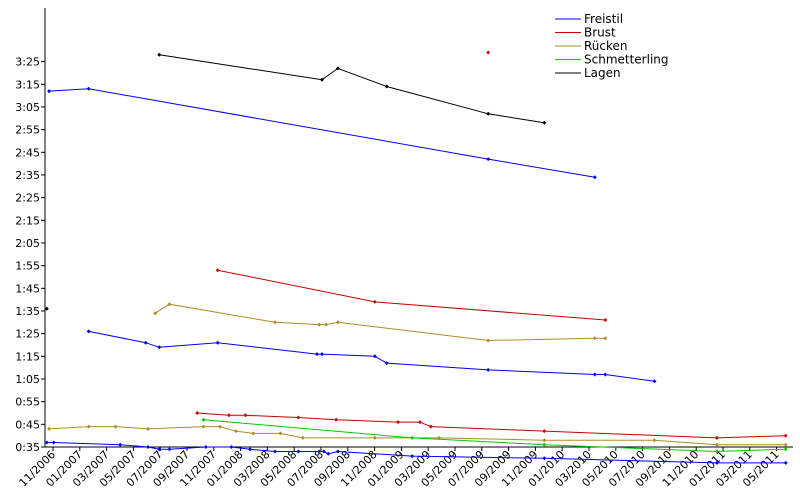 The height and width of the screenshot is (500, 800). I want to click on y-tick-label: 0:55, so click(27, 402).